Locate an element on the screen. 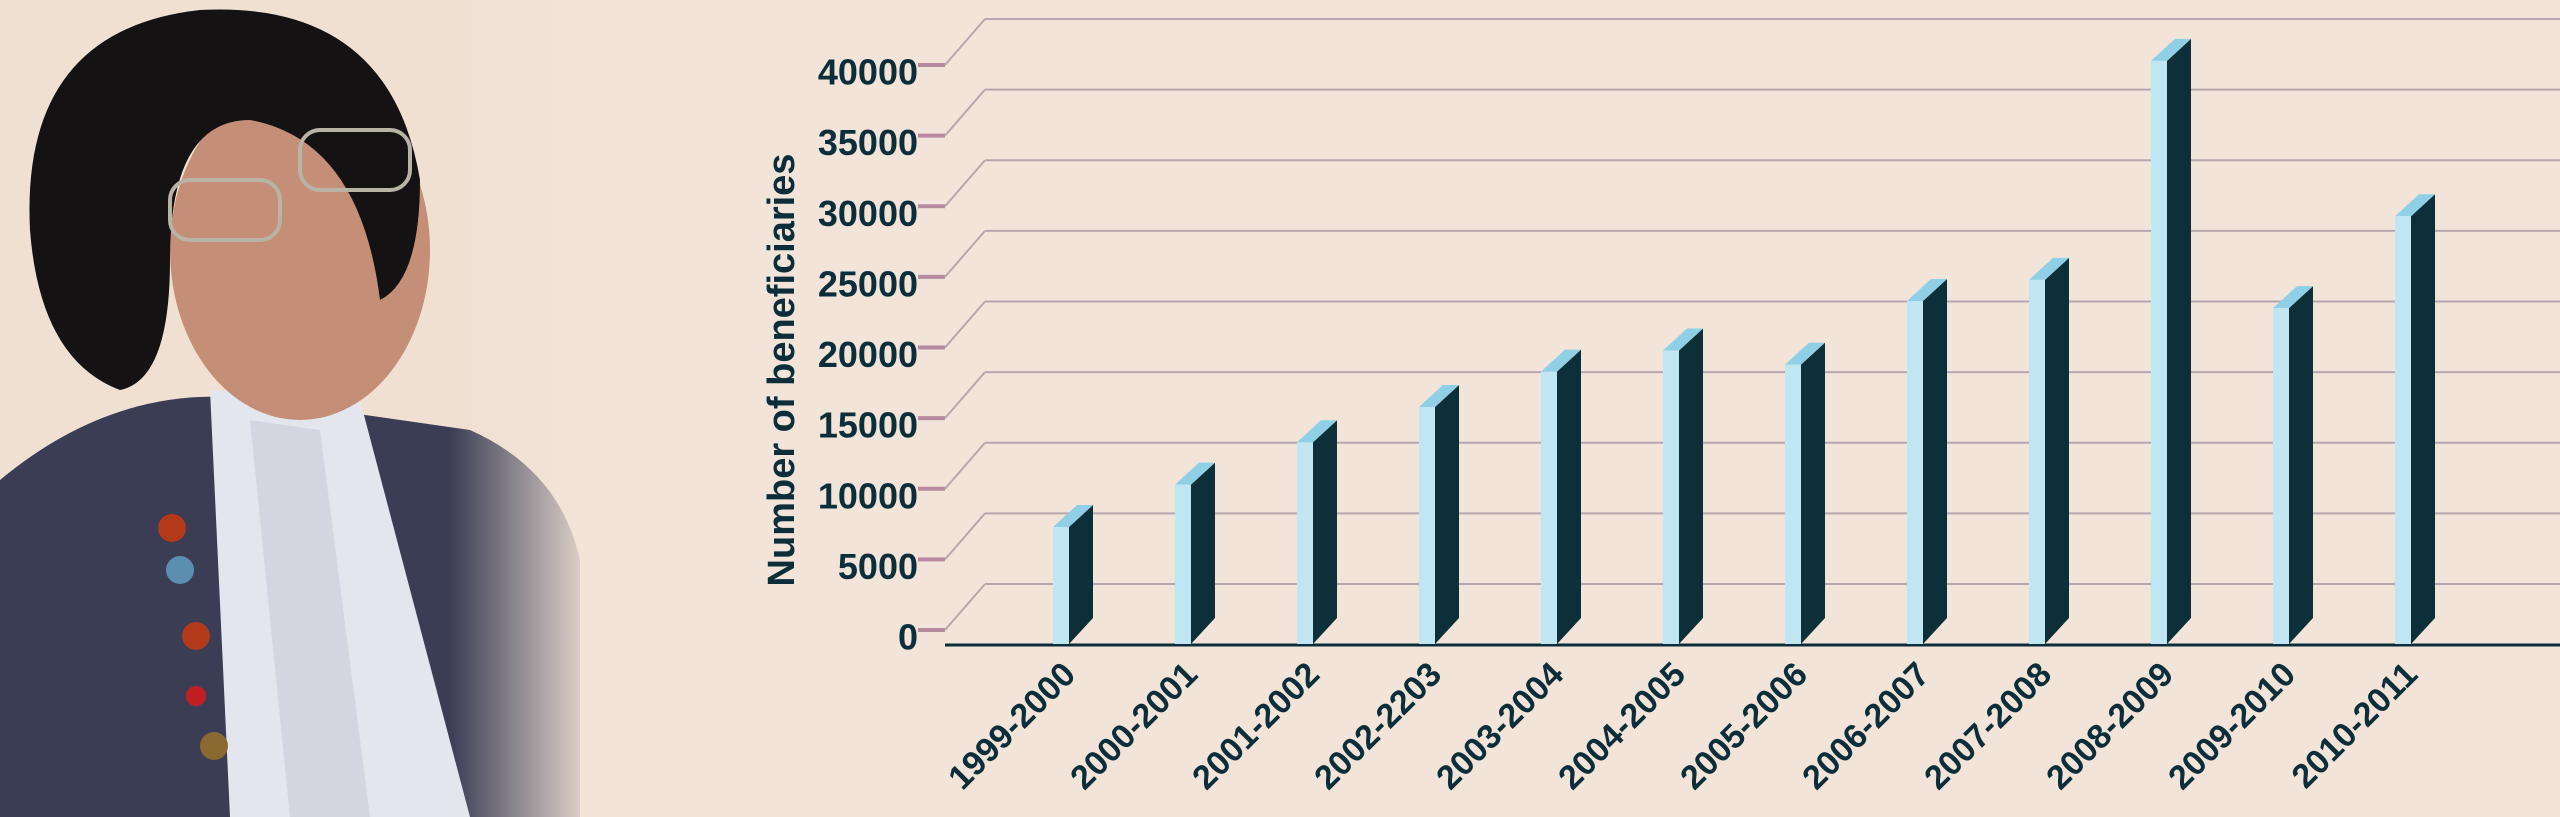 Image resolution: width=2560 pixels, height=817 pixels. y-tick-label: 10000 is located at coordinates (868, 495).